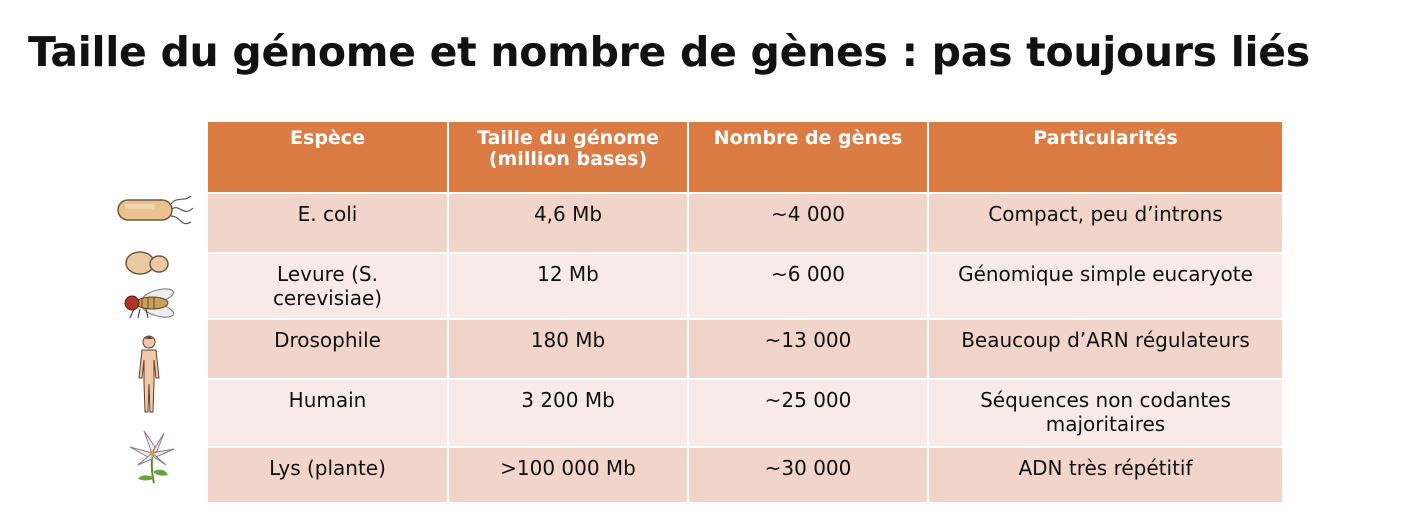  What do you see at coordinates (328, 348) in the screenshot?
I see `cell-species: Drosophile` at bounding box center [328, 348].